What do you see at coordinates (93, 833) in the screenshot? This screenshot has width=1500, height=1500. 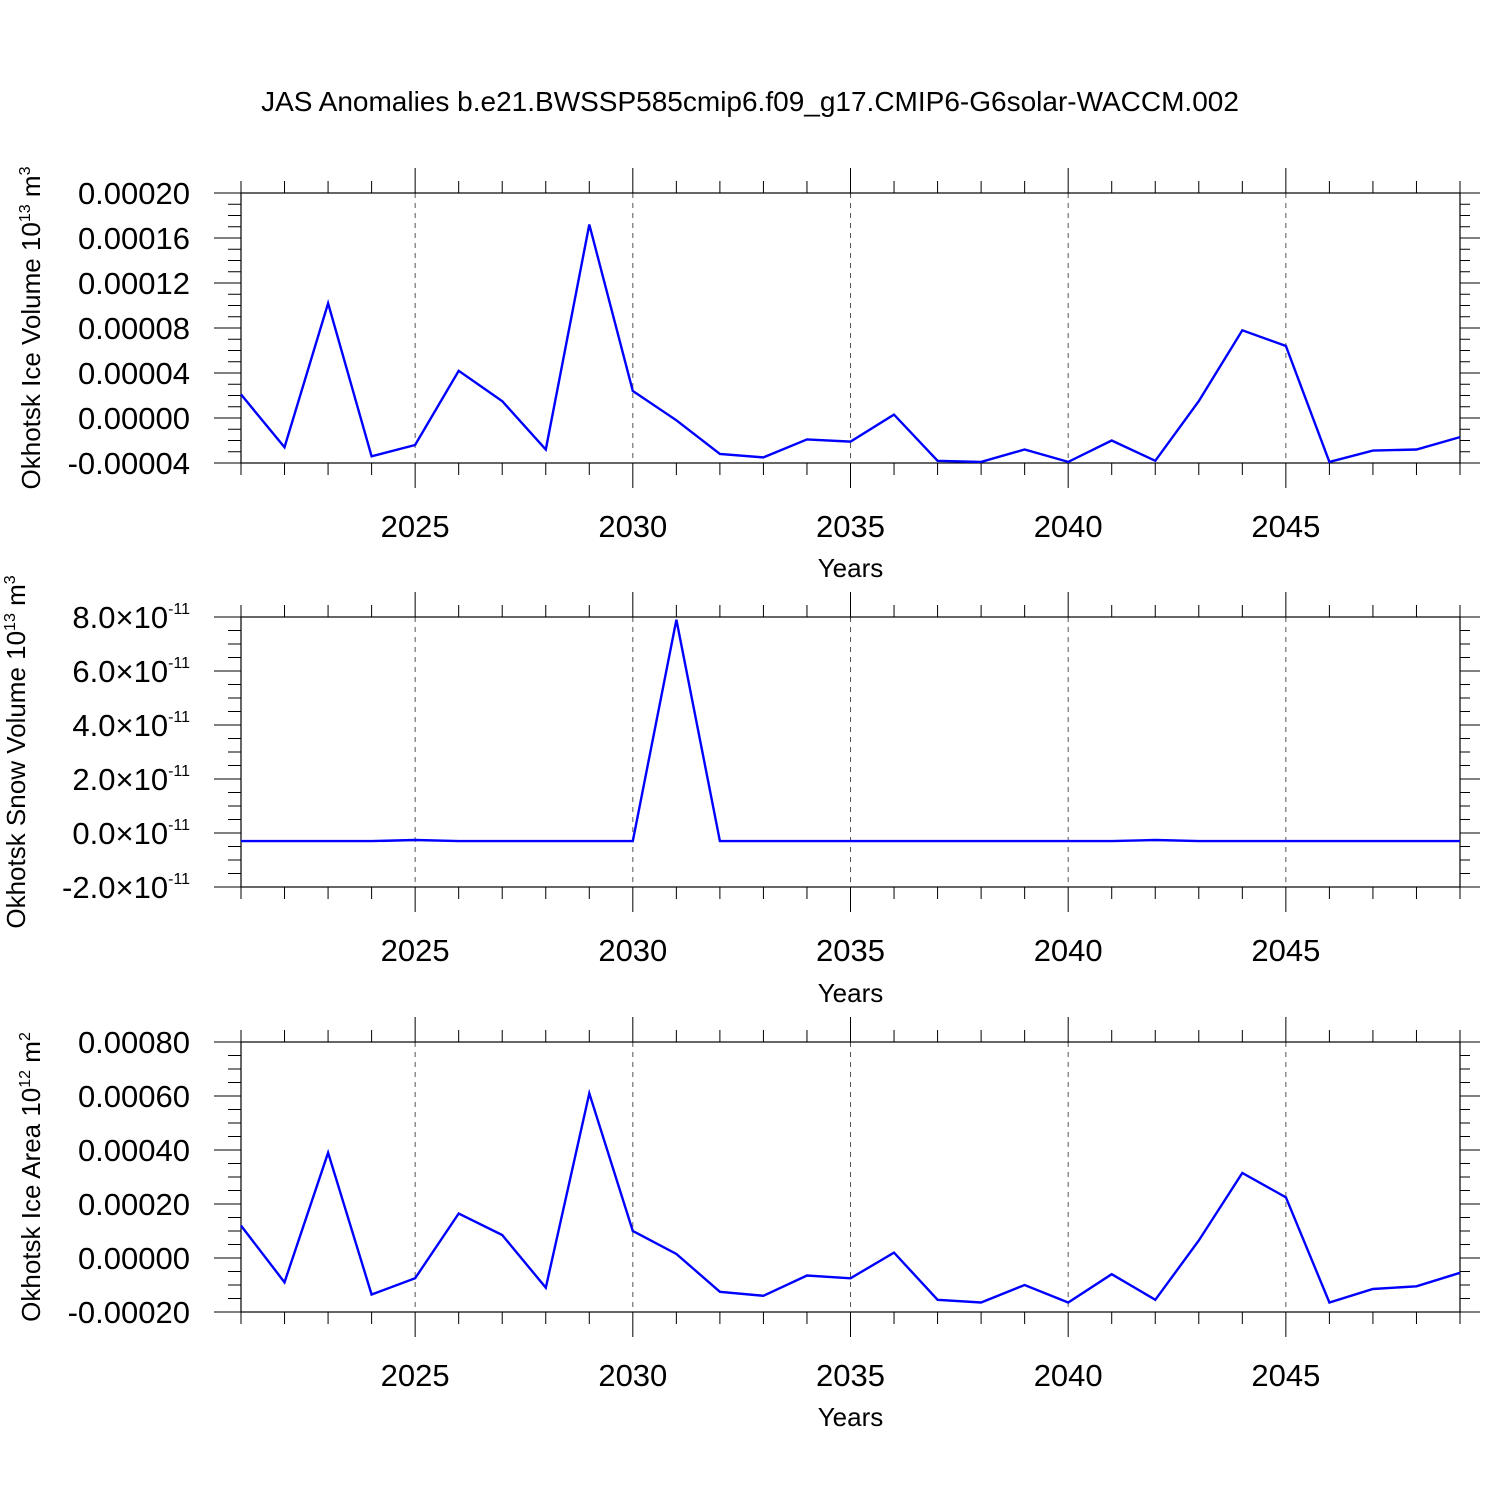 I see `y-tick-mantissa: 0.0` at bounding box center [93, 833].